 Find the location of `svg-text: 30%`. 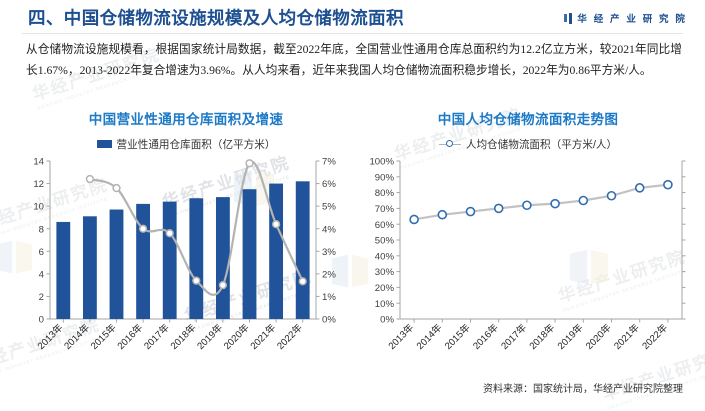

svg-text: 30% is located at coordinates (385, 272).